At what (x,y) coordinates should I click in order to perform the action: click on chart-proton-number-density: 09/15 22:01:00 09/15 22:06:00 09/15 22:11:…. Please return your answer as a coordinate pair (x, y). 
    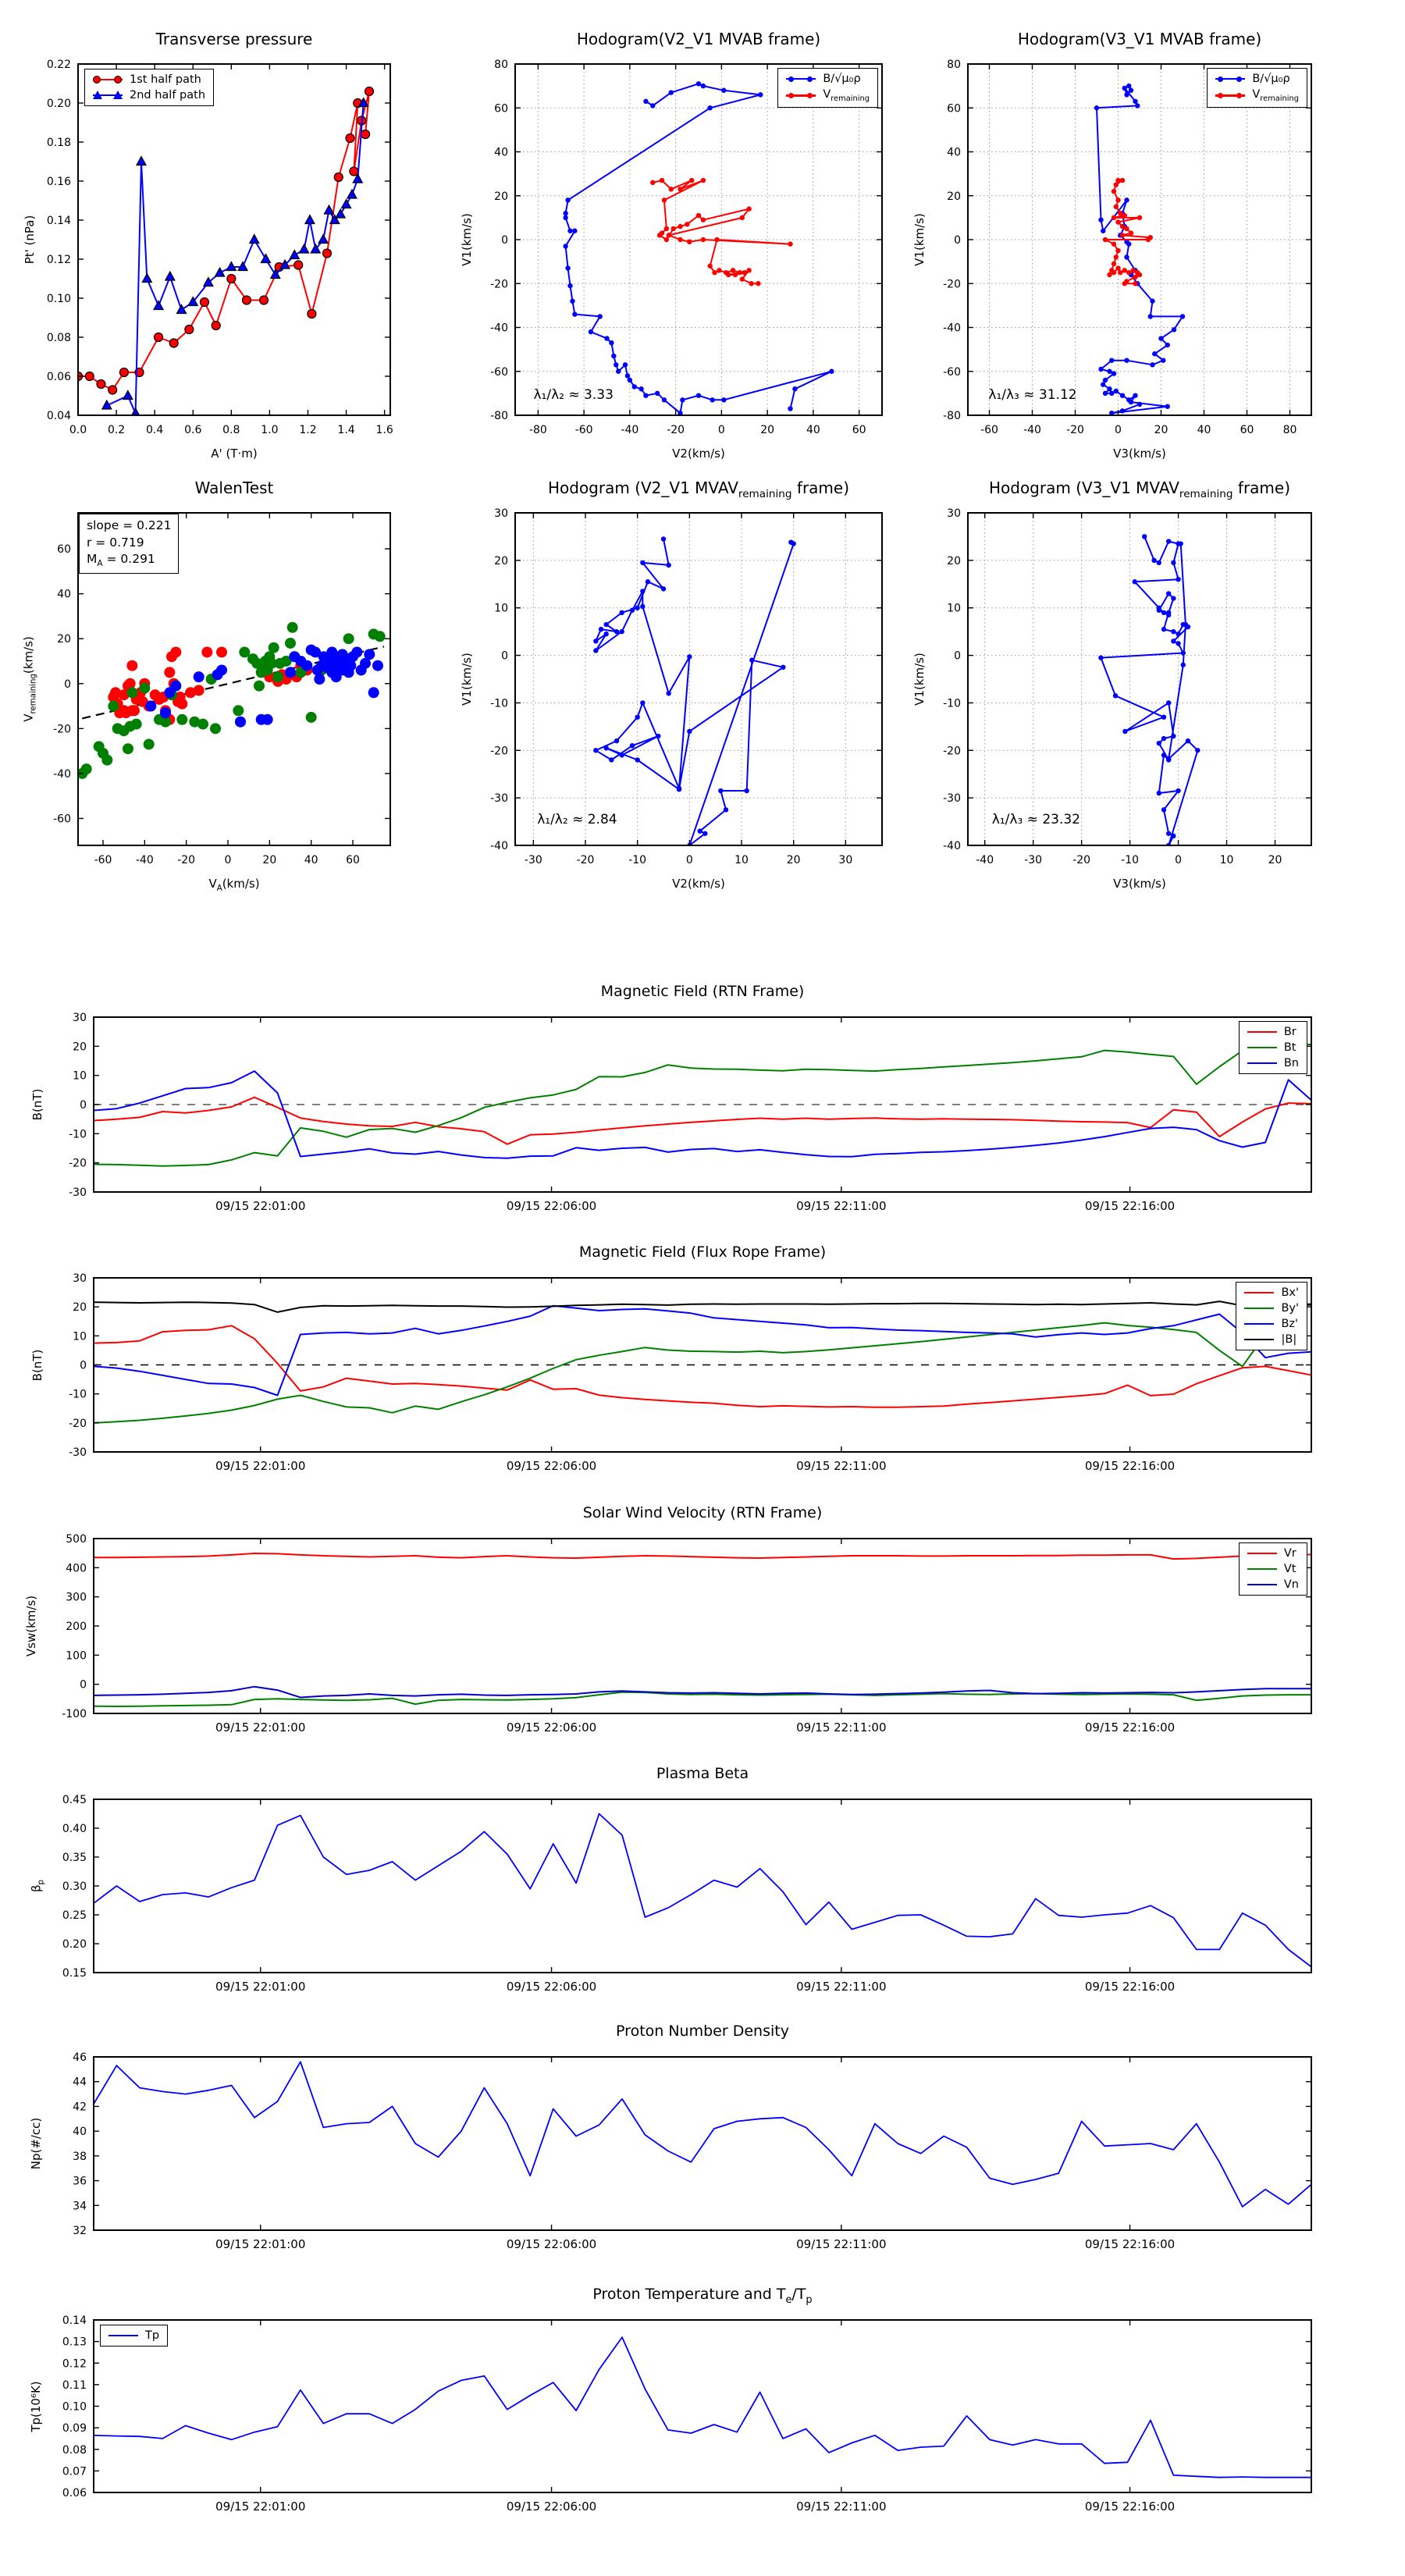
    Looking at the image, I should click on (703, 2139).